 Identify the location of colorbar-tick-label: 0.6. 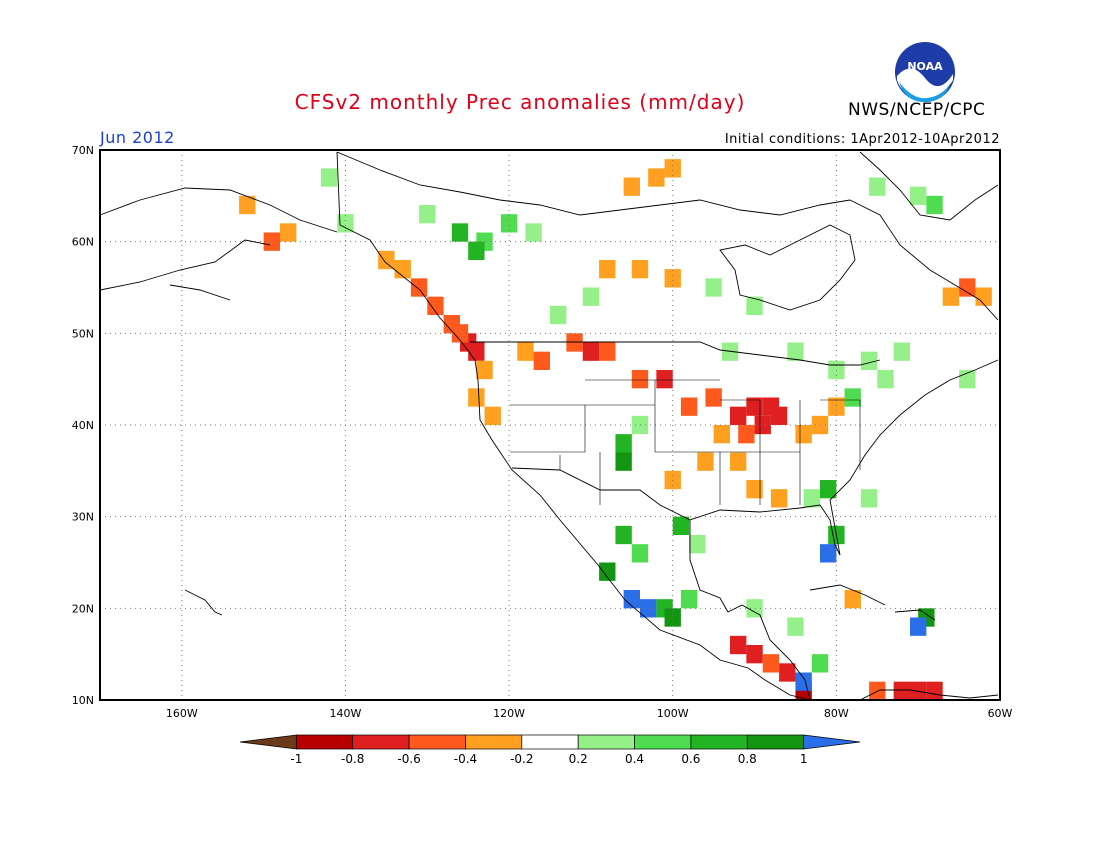
(690, 759).